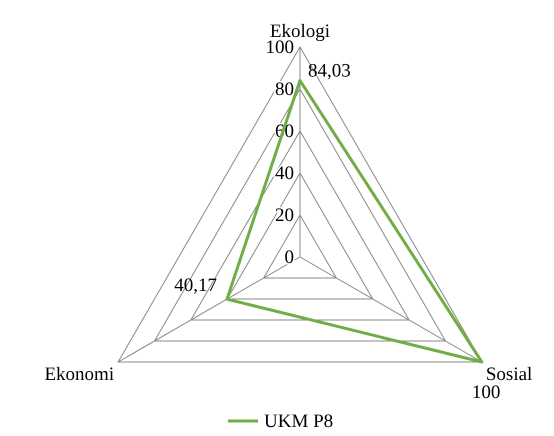  I want to click on data-label: 40,17, so click(195, 285).